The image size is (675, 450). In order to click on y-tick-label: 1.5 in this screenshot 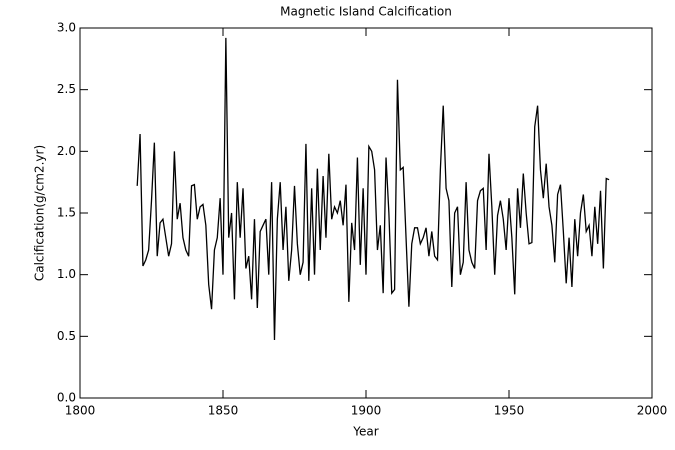, I will do `click(66, 213)`.